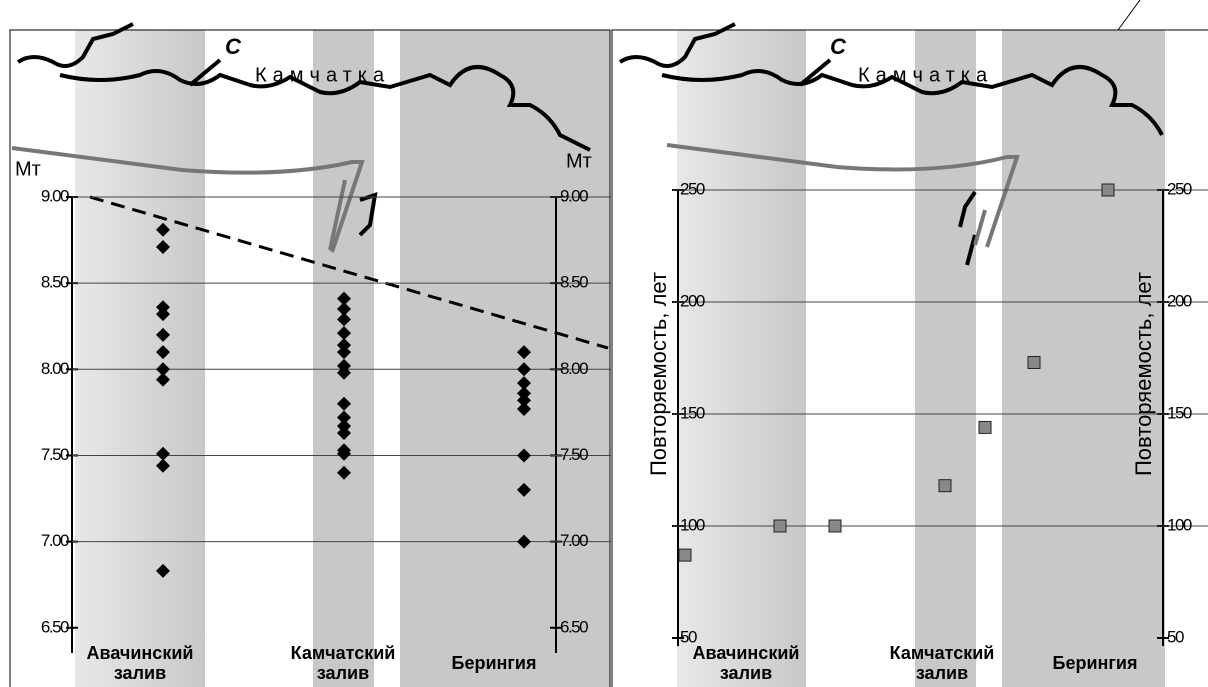  I want to click on trench, so click(515, 198).